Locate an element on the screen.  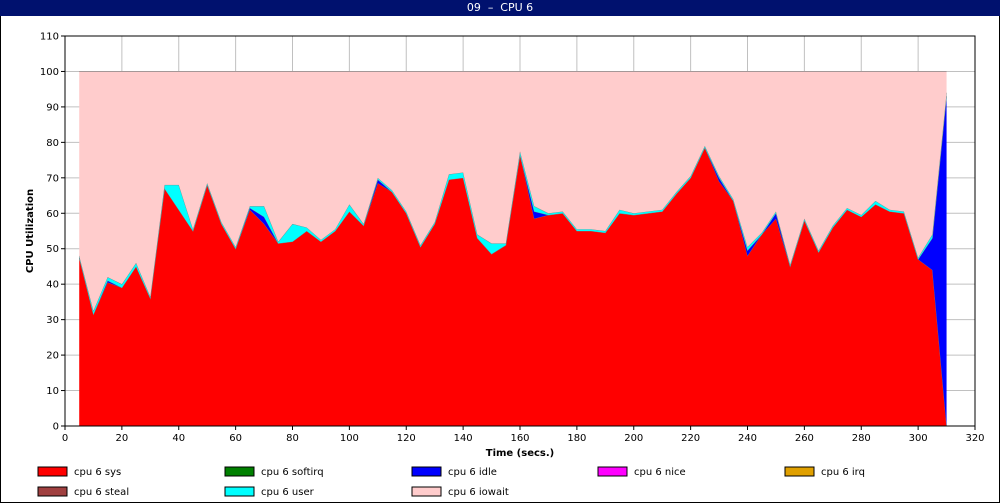
legend-swatch-cpu-6-sys is located at coordinates (52, 471).